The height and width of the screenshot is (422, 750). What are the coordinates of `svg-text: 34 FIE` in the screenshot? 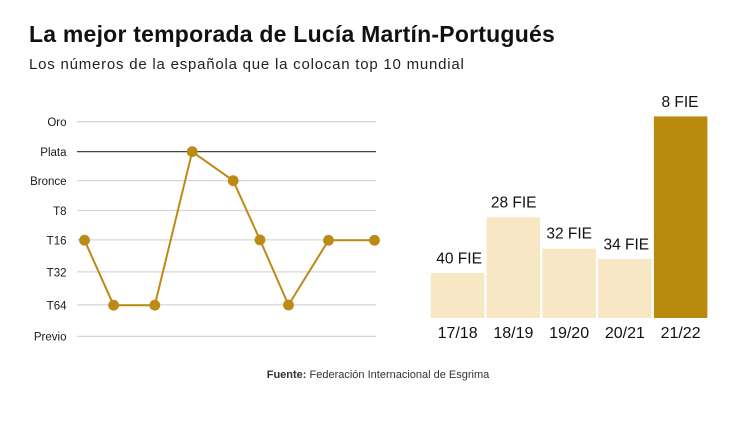 It's located at (626, 245).